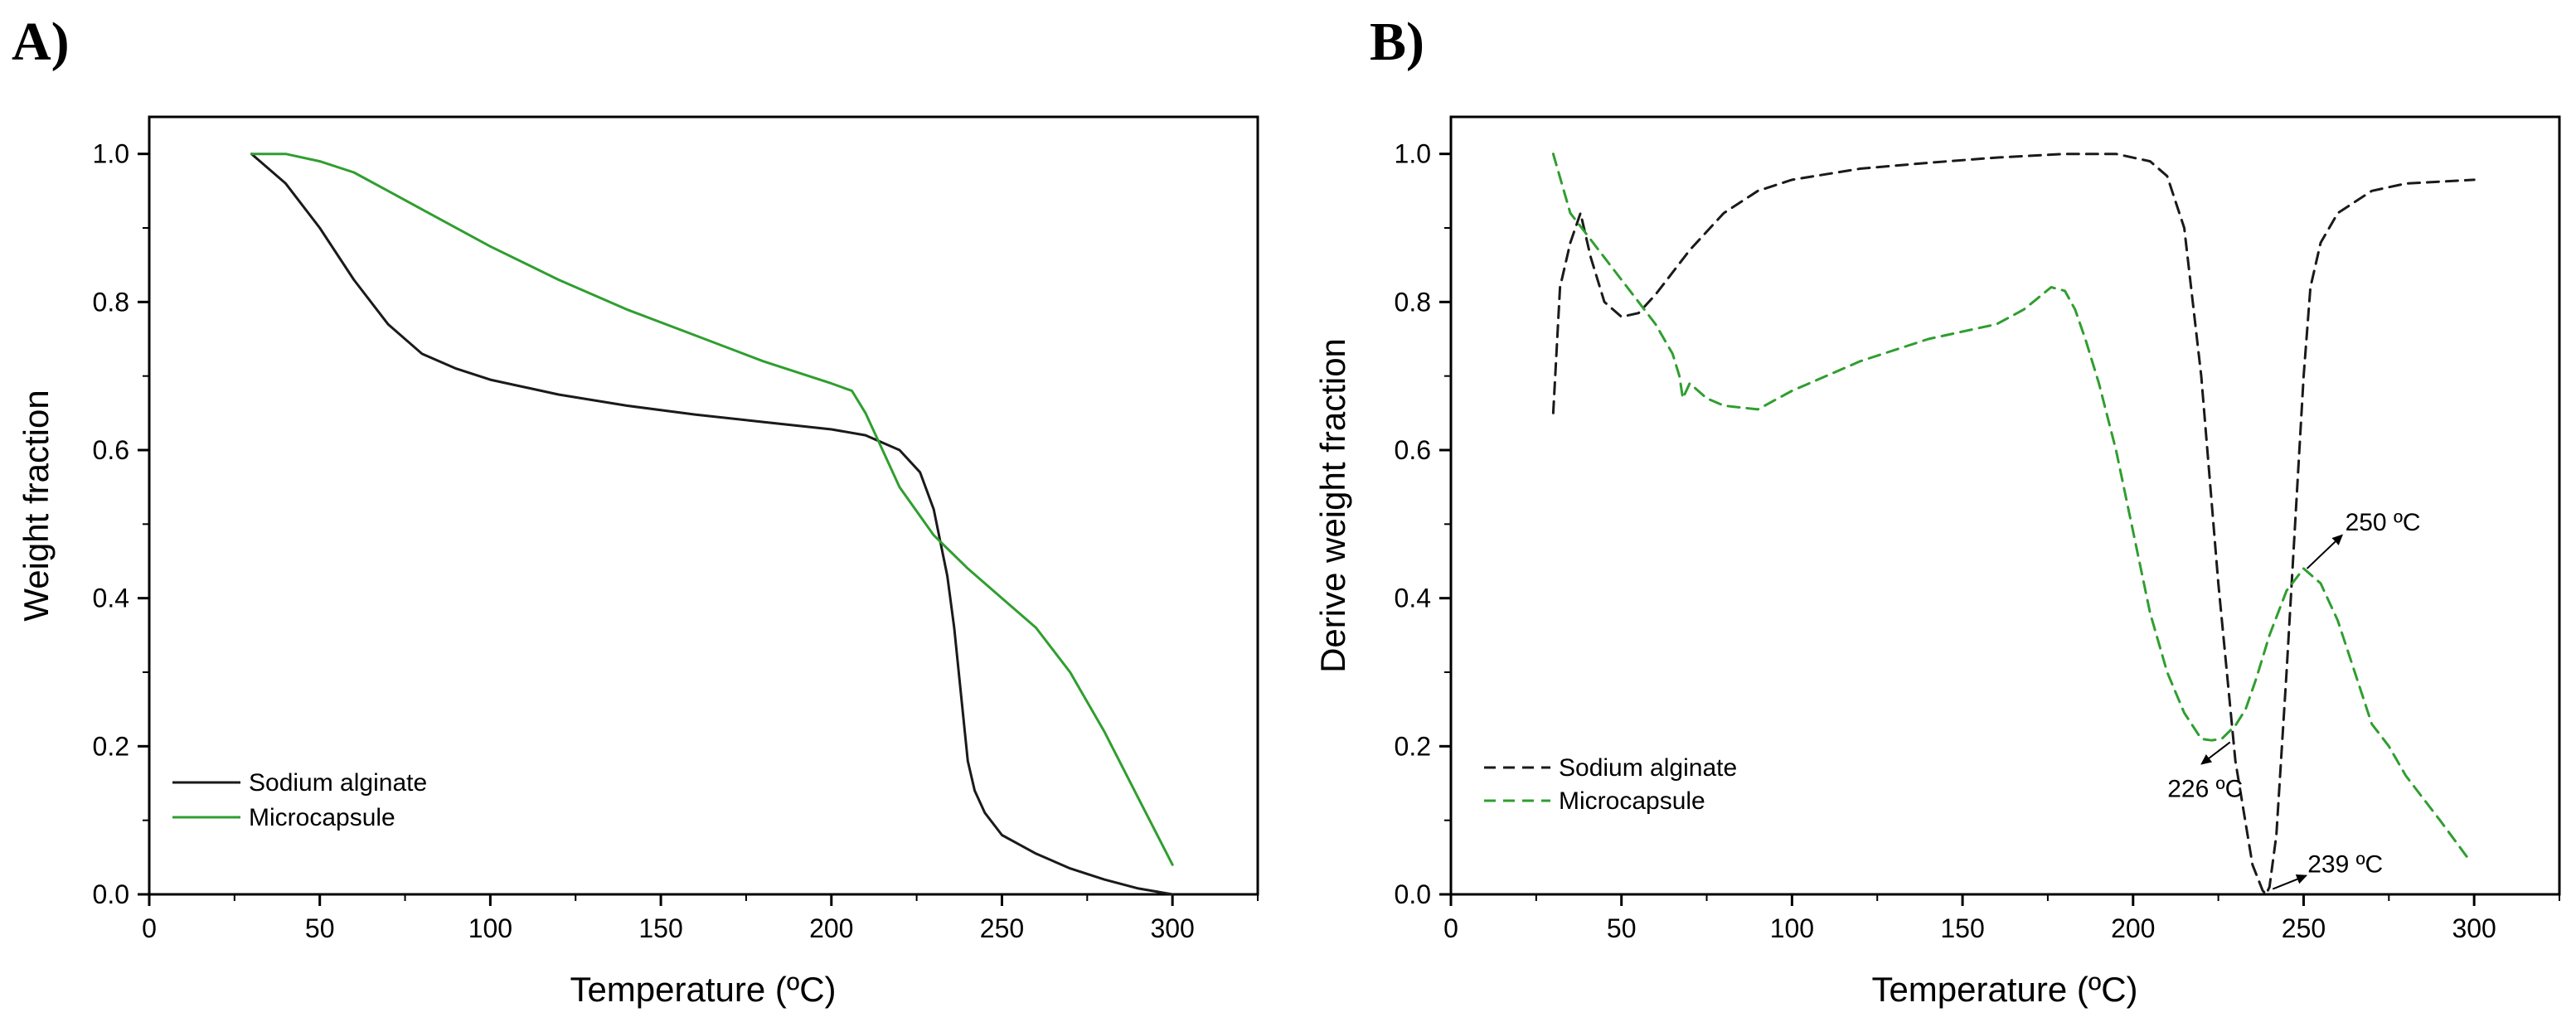 This screenshot has width=2576, height=1022. I want to click on x-tick-label-a: 100, so click(490, 928).